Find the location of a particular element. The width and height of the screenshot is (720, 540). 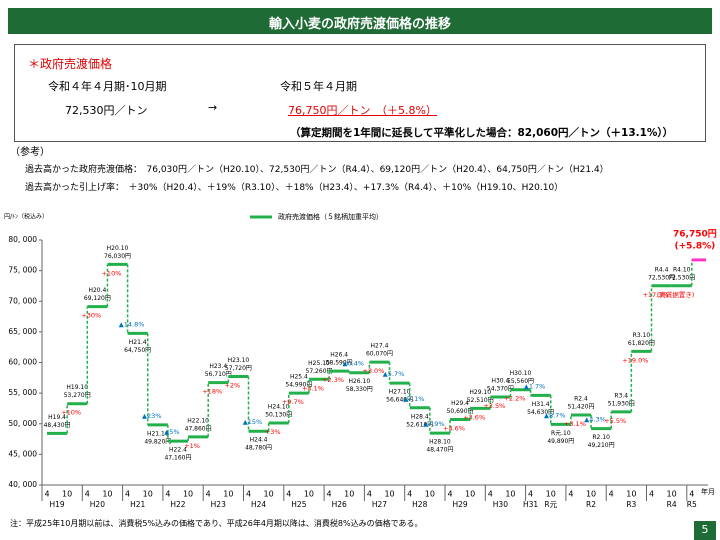

y-tick-label: 65, 000 is located at coordinates (22, 331).